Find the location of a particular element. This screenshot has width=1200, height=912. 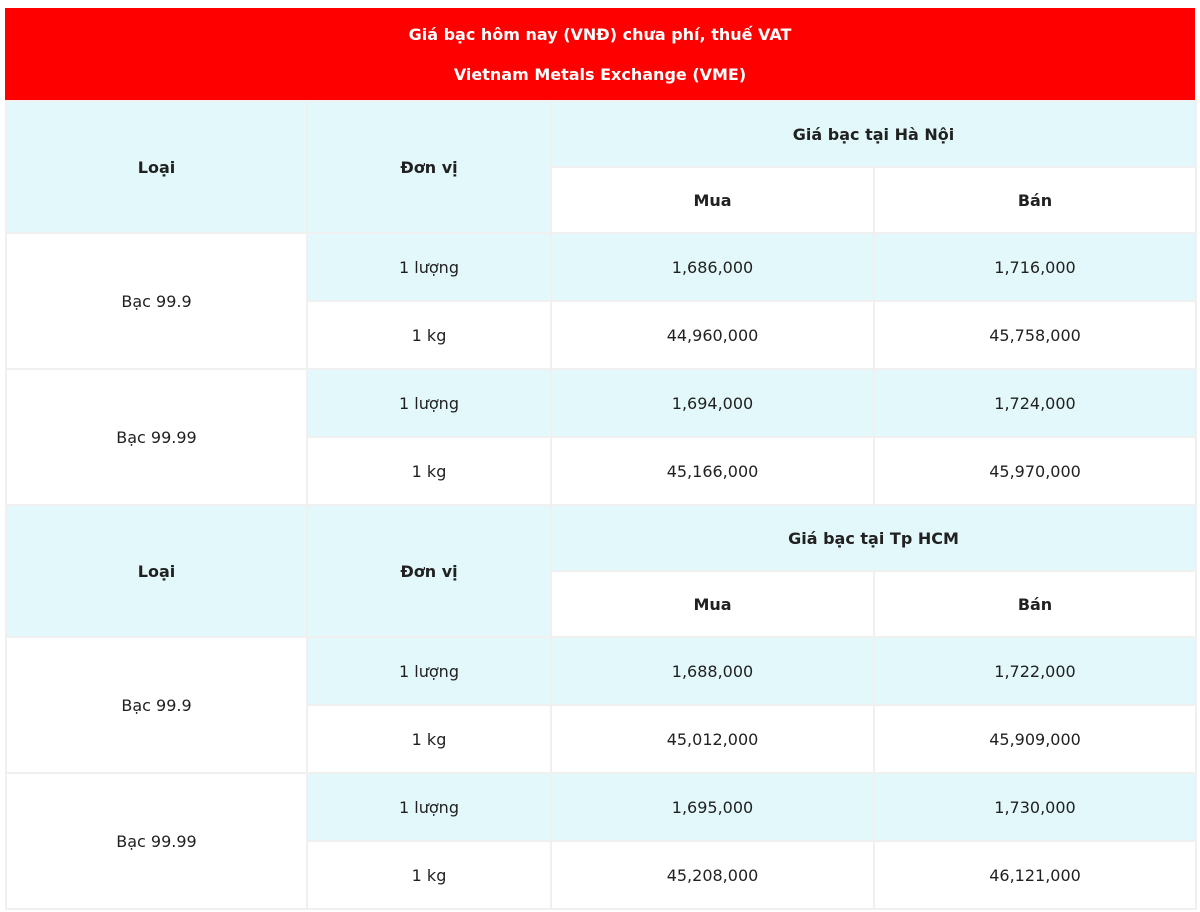

buy-price-cell: 44,960,000 is located at coordinates (712, 335).